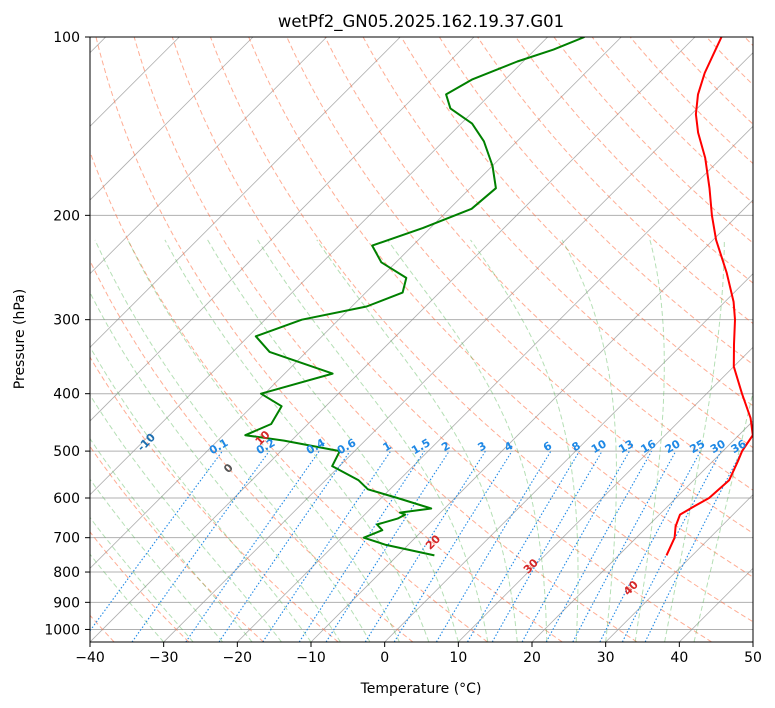 The image size is (775, 708). Describe the element at coordinates (576, 446) in the screenshot. I see `mixing-ratio-label: 8` at that location.